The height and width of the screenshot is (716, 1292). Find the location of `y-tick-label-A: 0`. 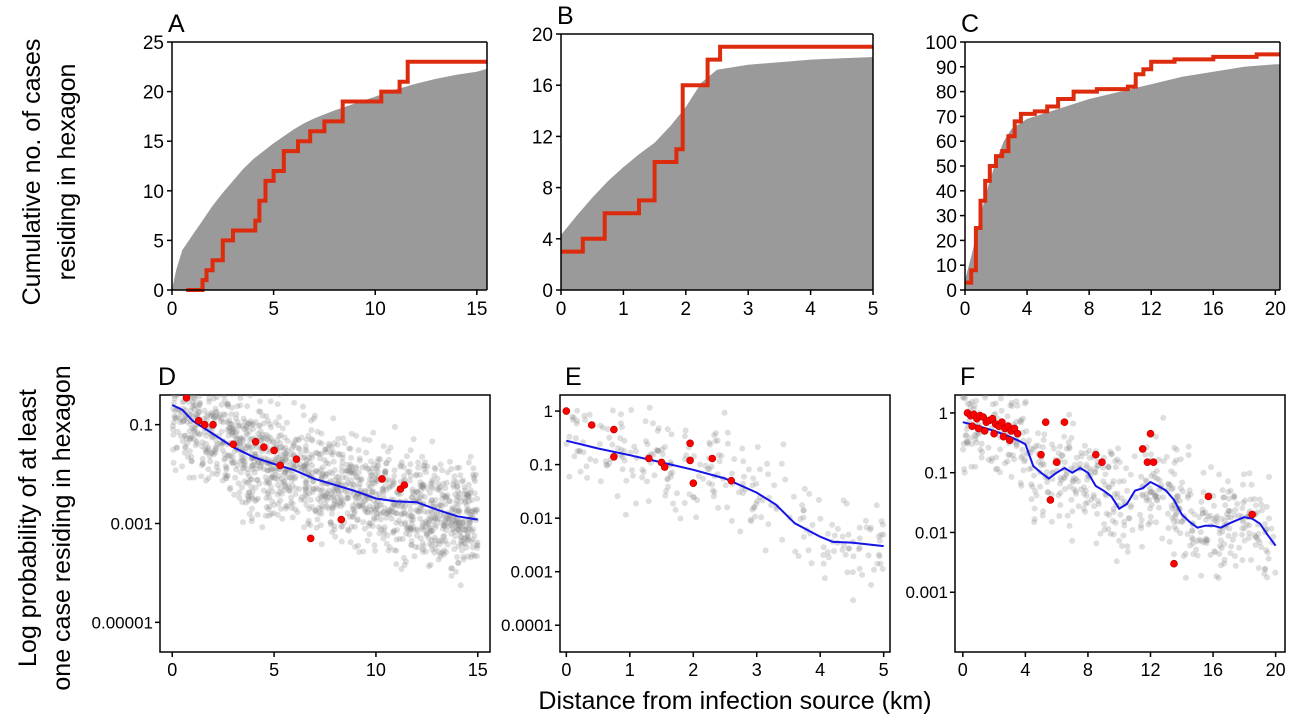

y-tick-label-A: 0 is located at coordinates (158, 291).